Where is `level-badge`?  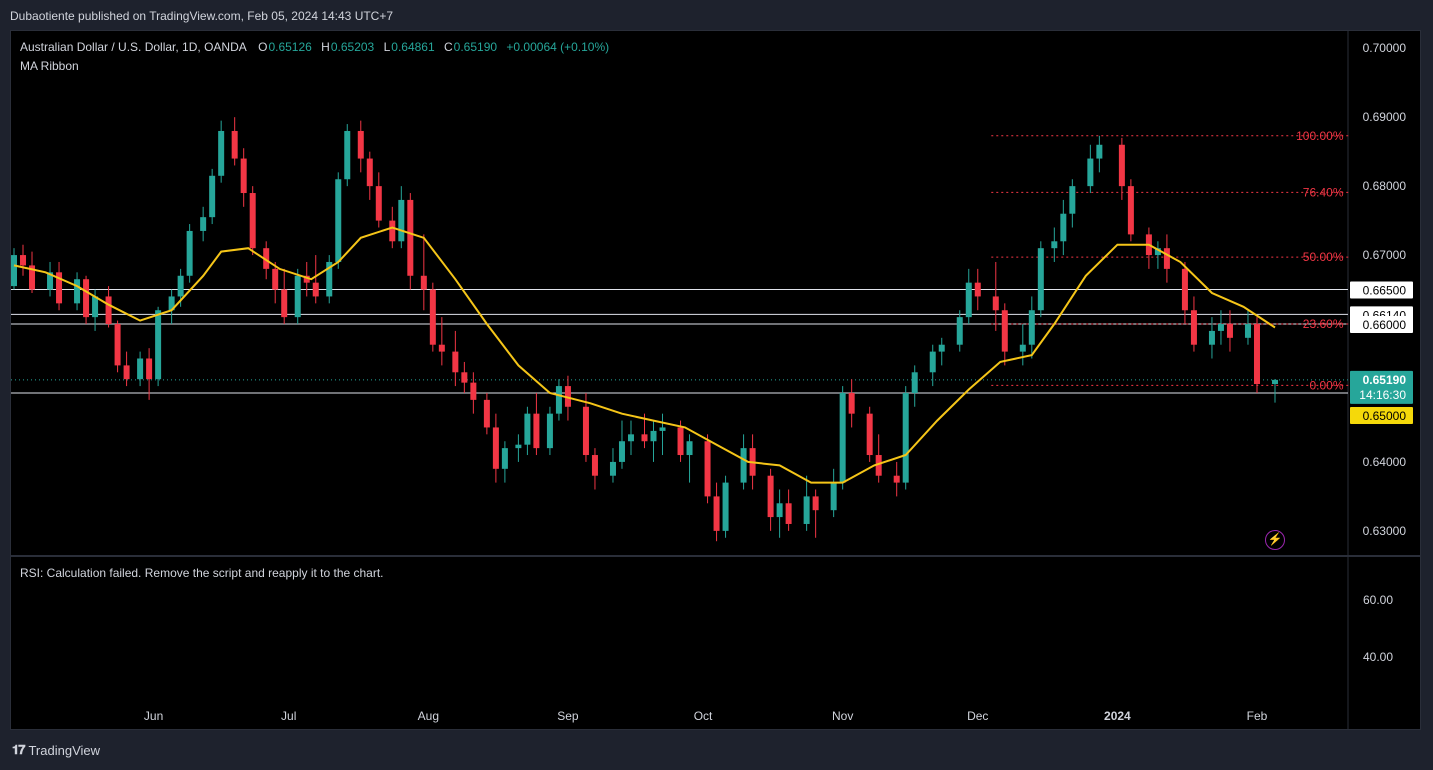 level-badge is located at coordinates (1381, 325).